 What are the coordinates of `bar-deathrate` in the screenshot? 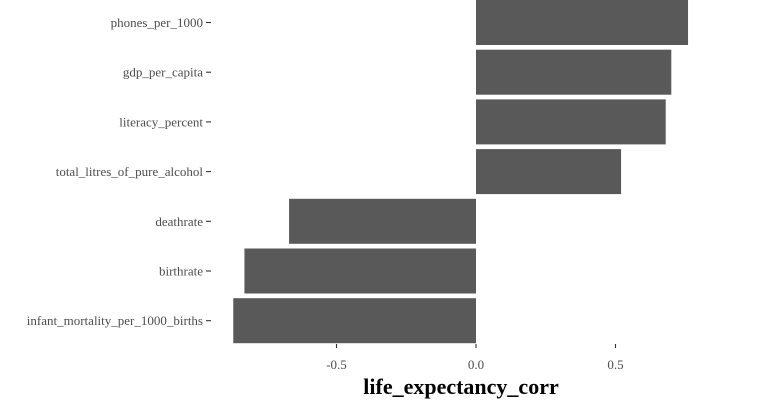 It's located at (382, 221).